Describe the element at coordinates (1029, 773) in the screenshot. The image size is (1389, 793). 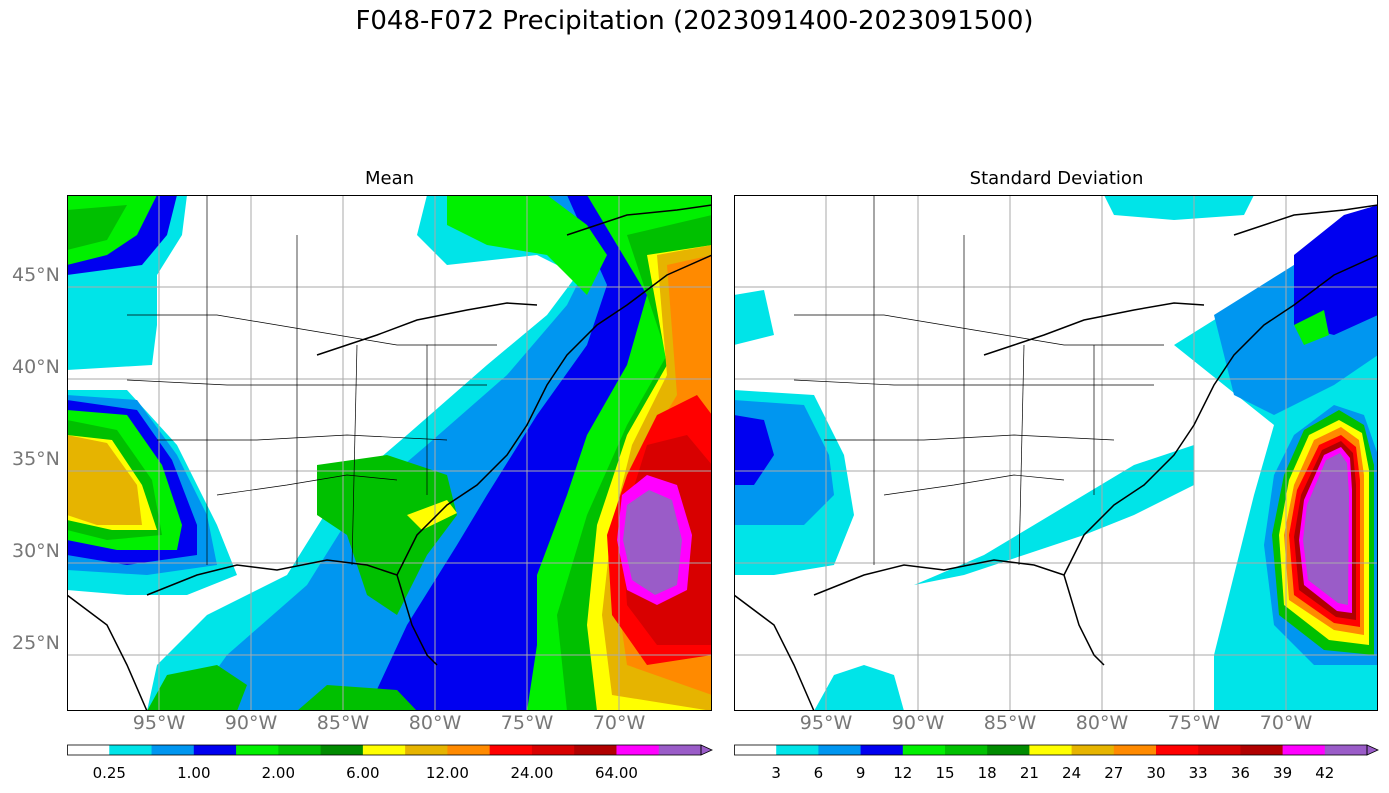
I see `colorbar-label: 21` at that location.